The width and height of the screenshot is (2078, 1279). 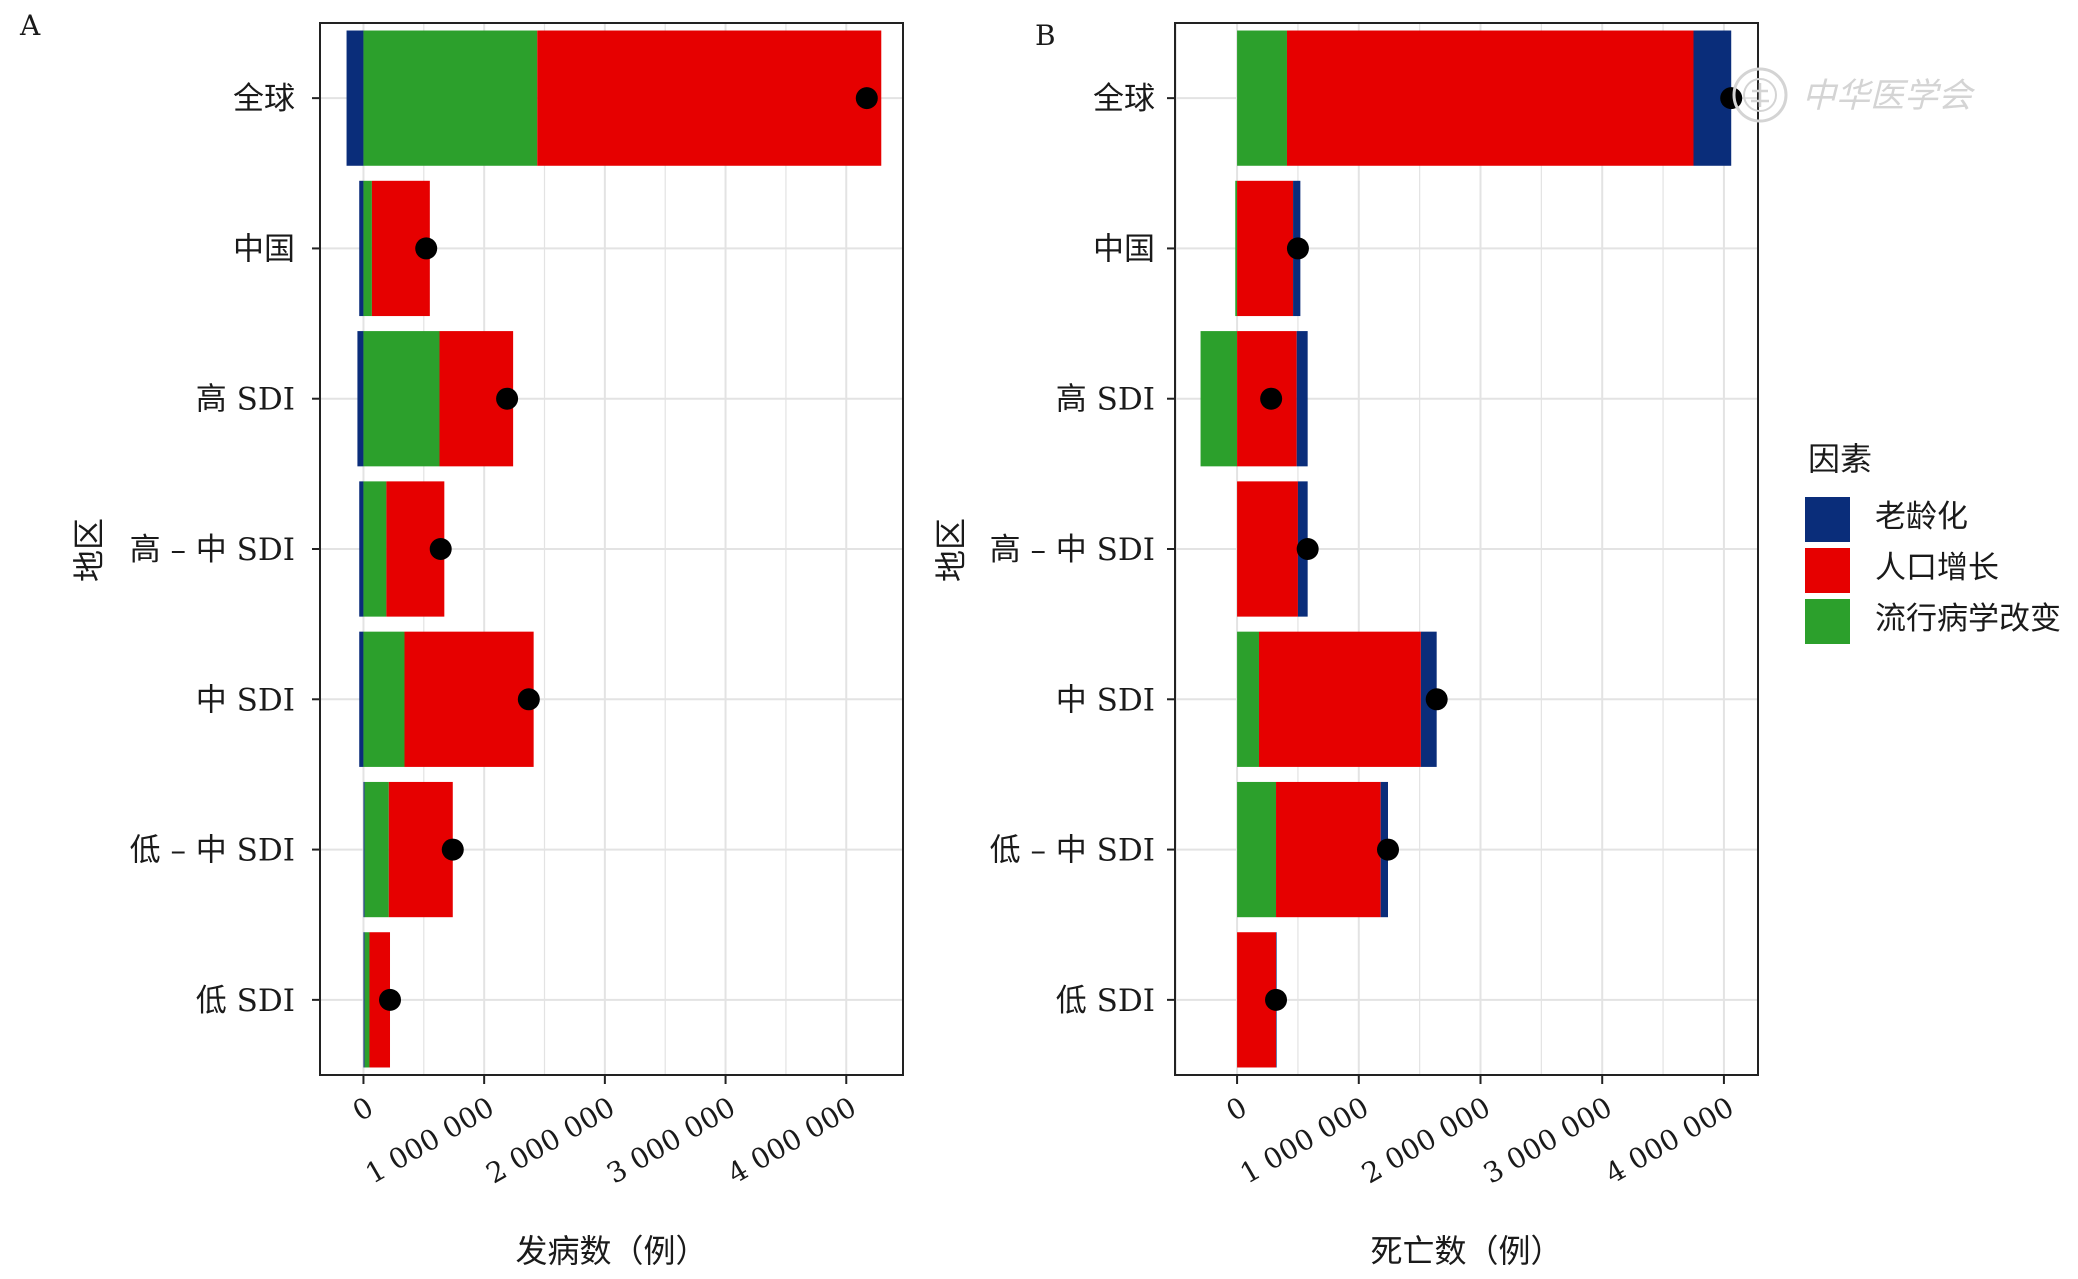 I want to click on society-seal-icon, so click(x=1760, y=95).